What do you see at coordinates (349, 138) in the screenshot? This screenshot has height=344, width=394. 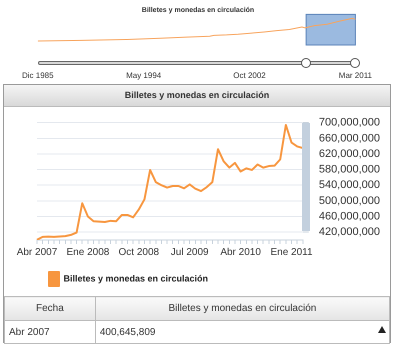 I see `y-tick-label: 660,000,000` at bounding box center [349, 138].